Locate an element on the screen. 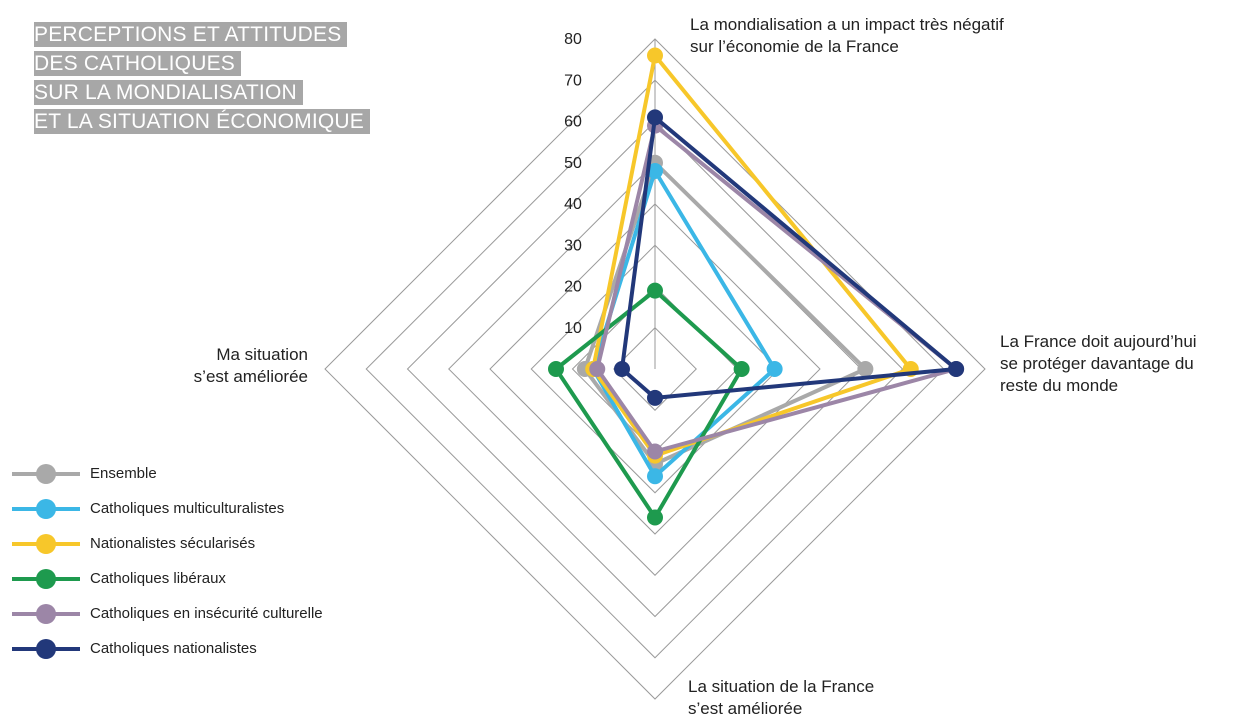  tick-label: 70 is located at coordinates (573, 80).